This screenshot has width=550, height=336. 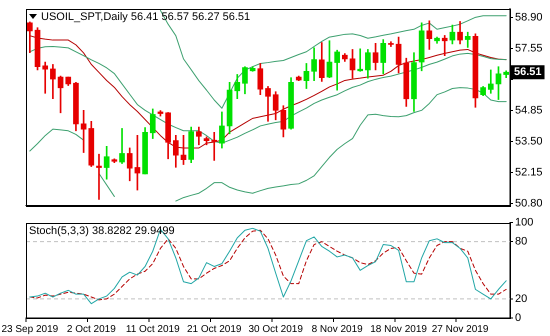 What do you see at coordinates (529, 48) in the screenshot?
I see `y-tick-label: 57.55` at bounding box center [529, 48].